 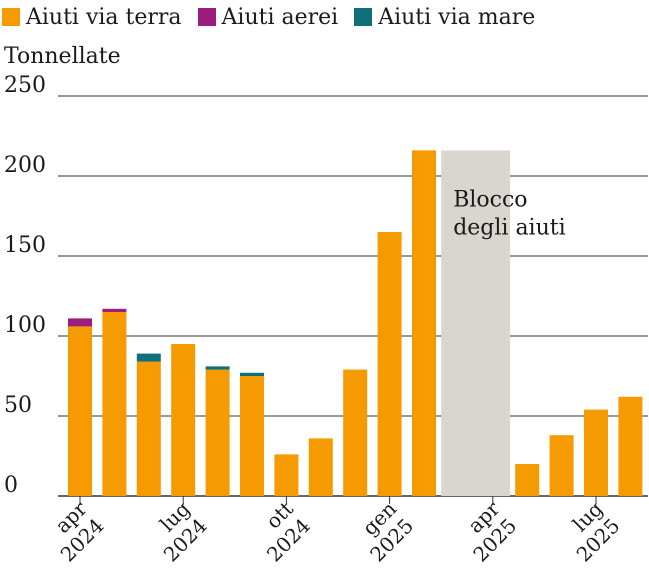 I want to click on legend-label-land: Aiuti via terra, so click(x=104, y=17).